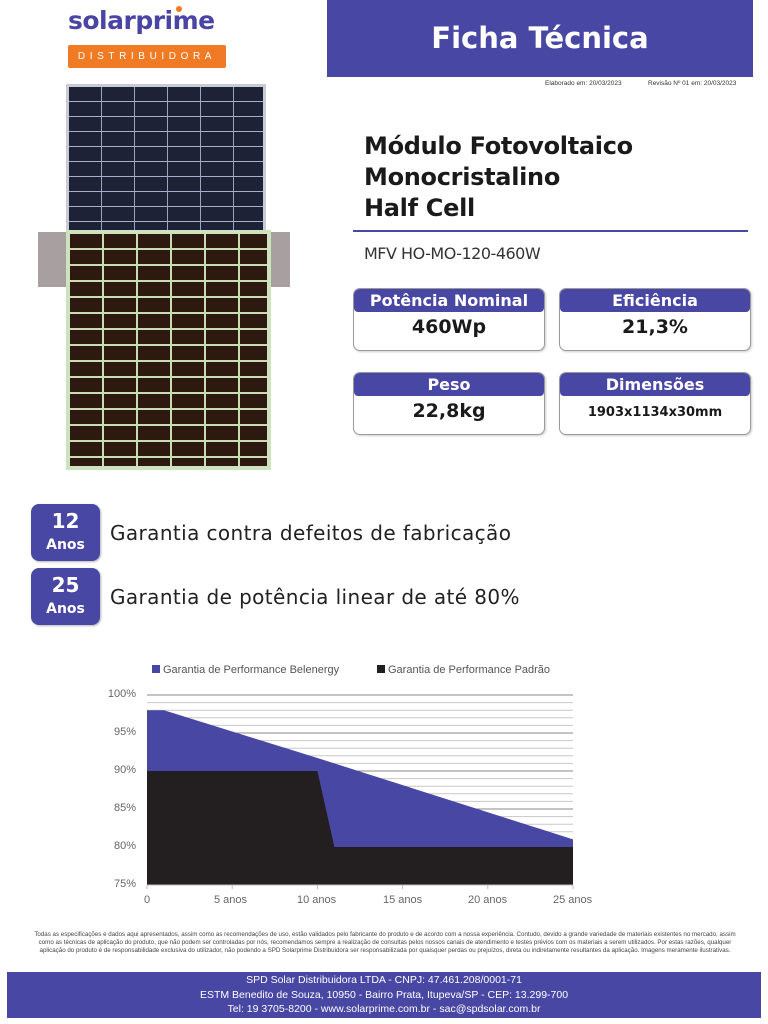 This screenshot has width=768, height=1024. What do you see at coordinates (655, 412) in the screenshot?
I see `spec-value: 1903x1134x30mm` at bounding box center [655, 412].